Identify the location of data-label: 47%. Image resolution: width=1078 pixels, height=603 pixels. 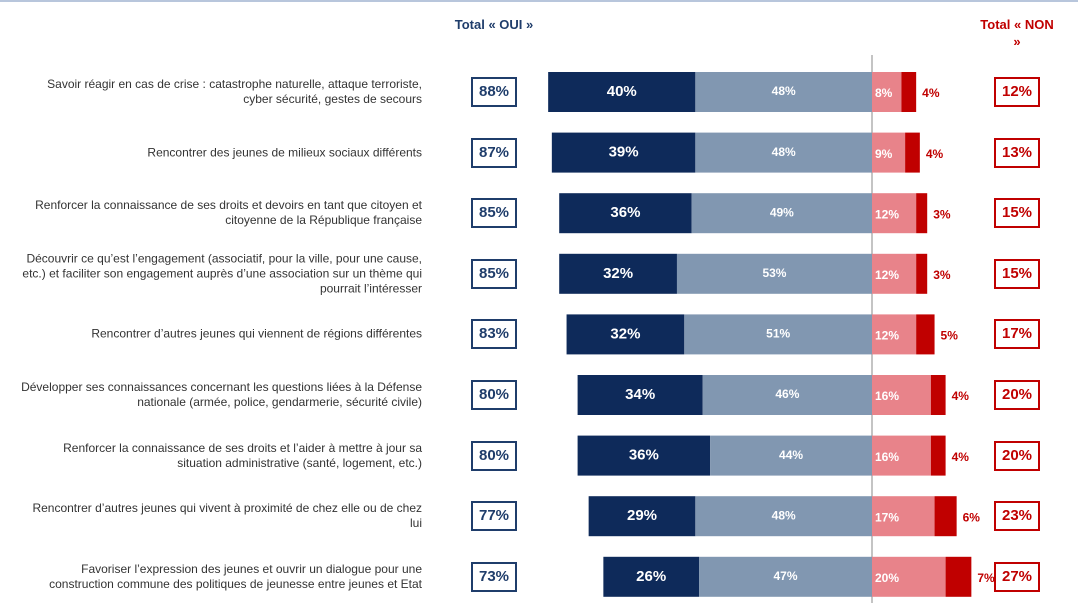
(786, 576).